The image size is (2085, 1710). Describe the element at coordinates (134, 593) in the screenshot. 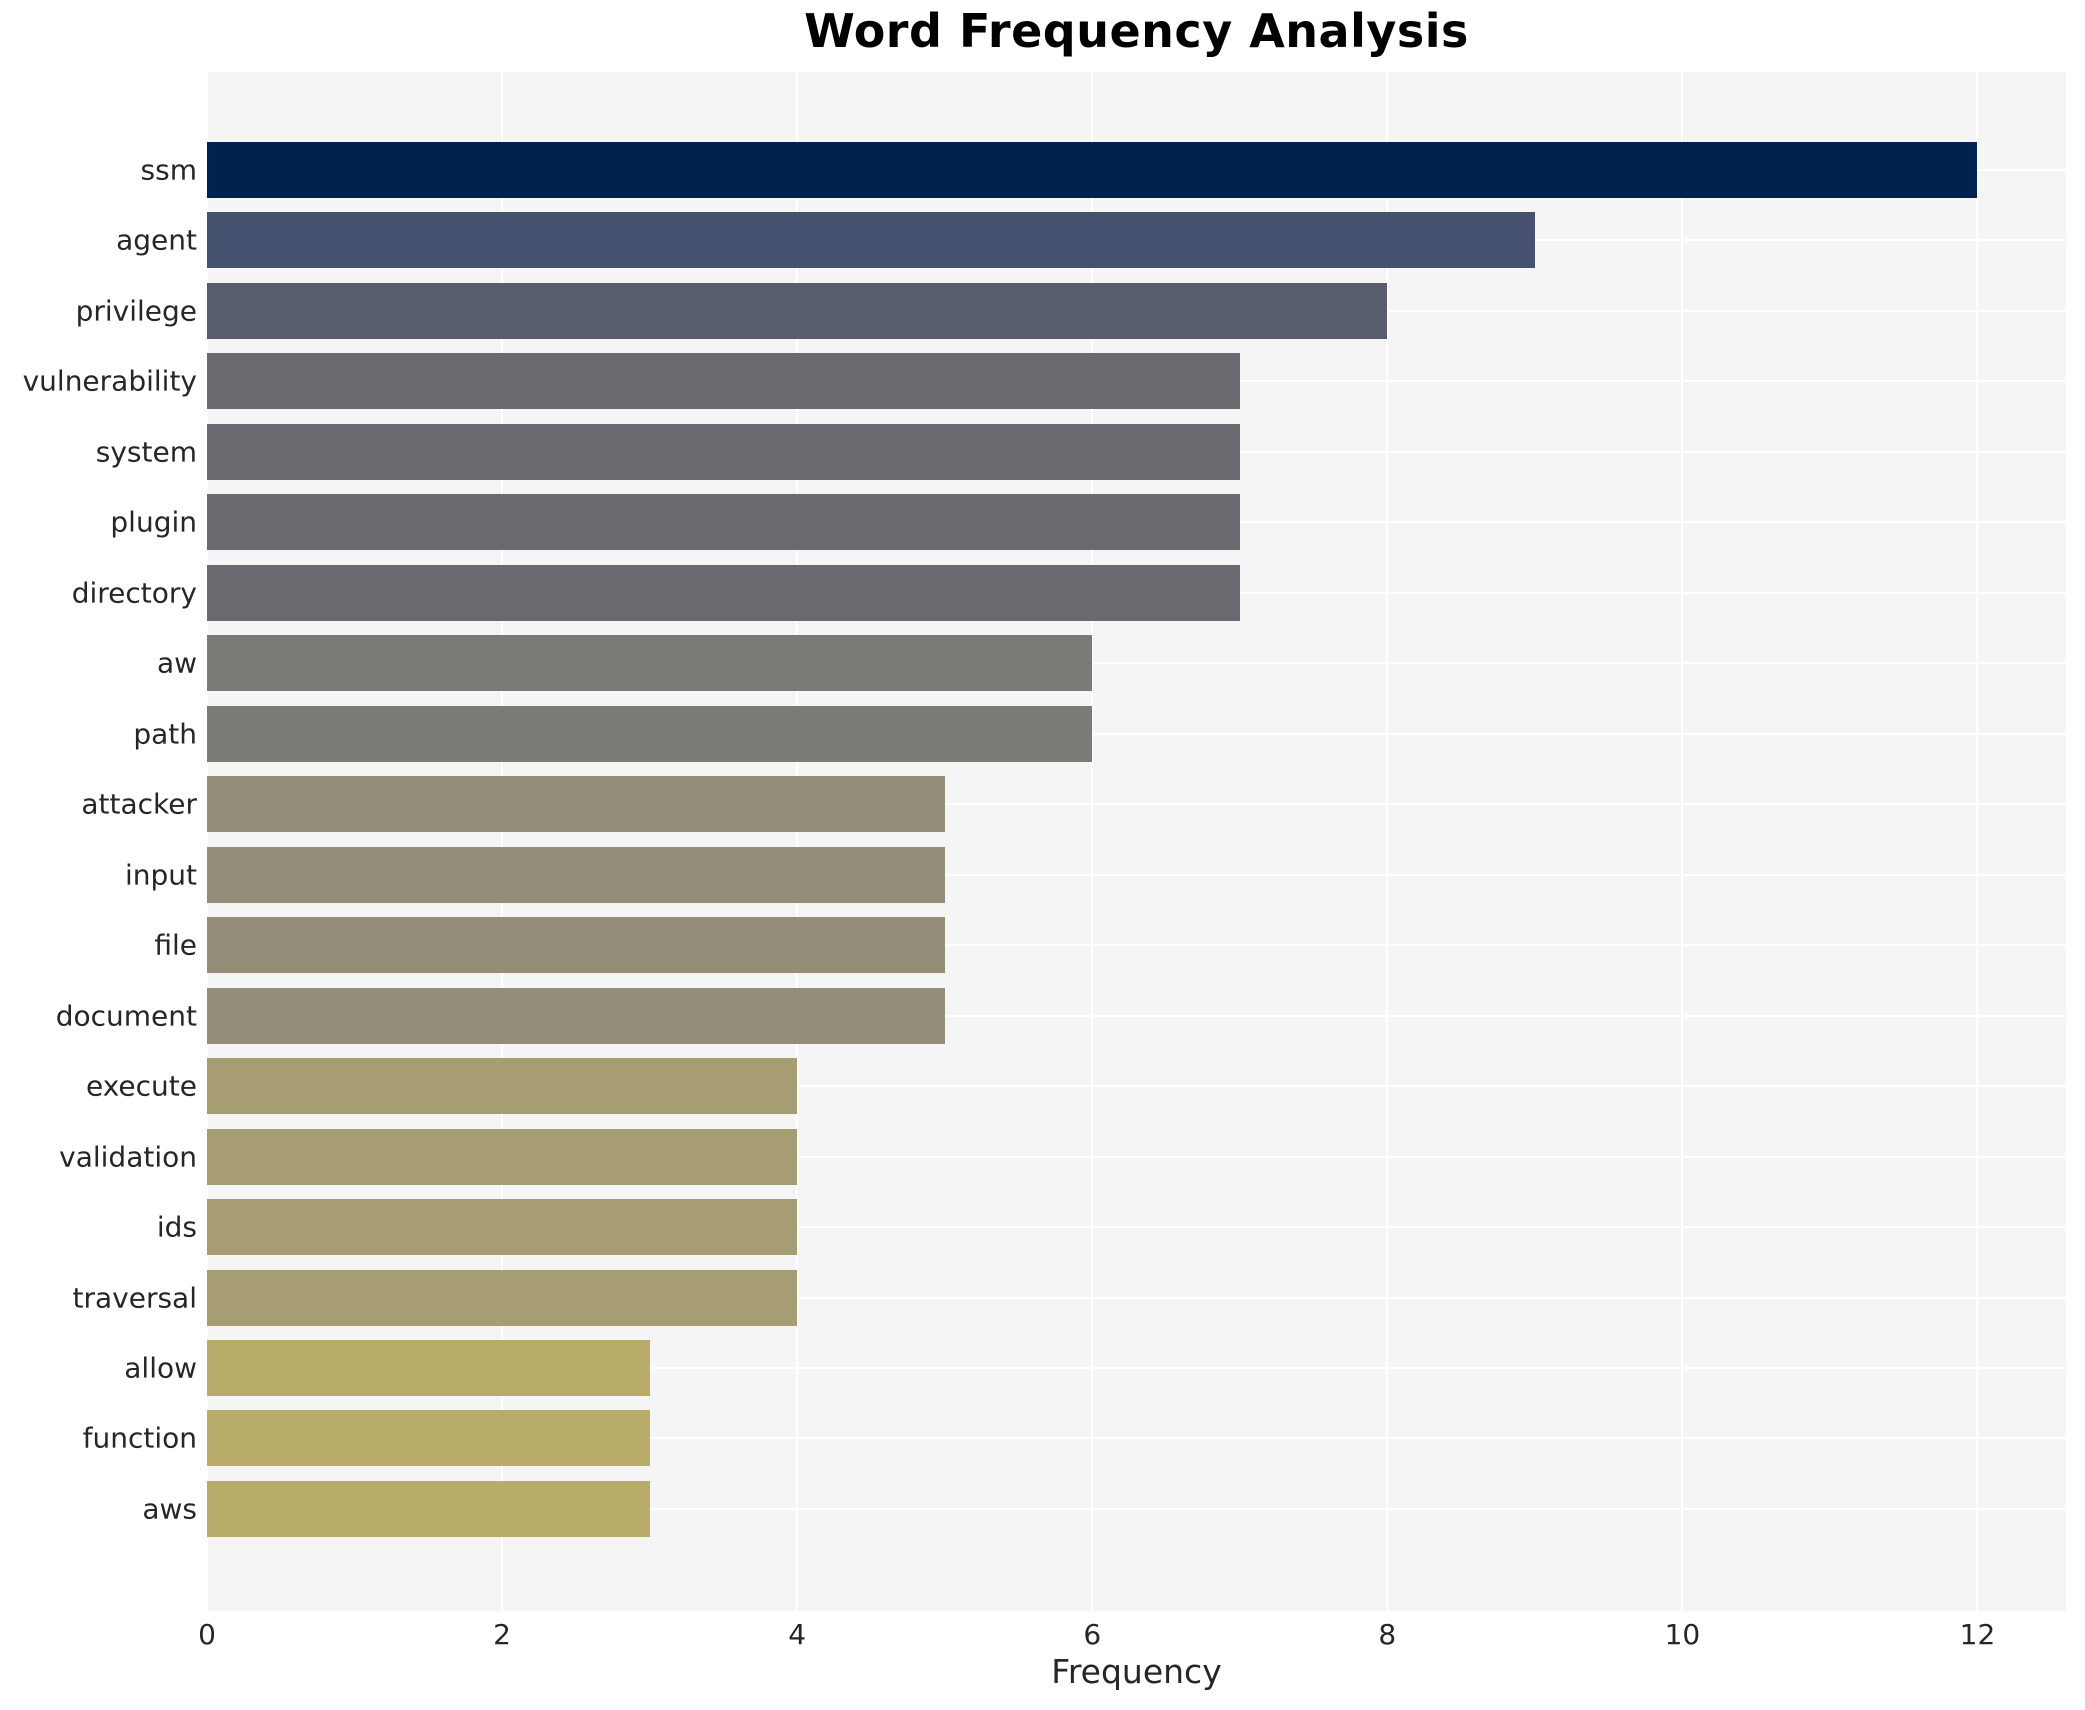

I see `y-tick-label-directory: directory` at that location.